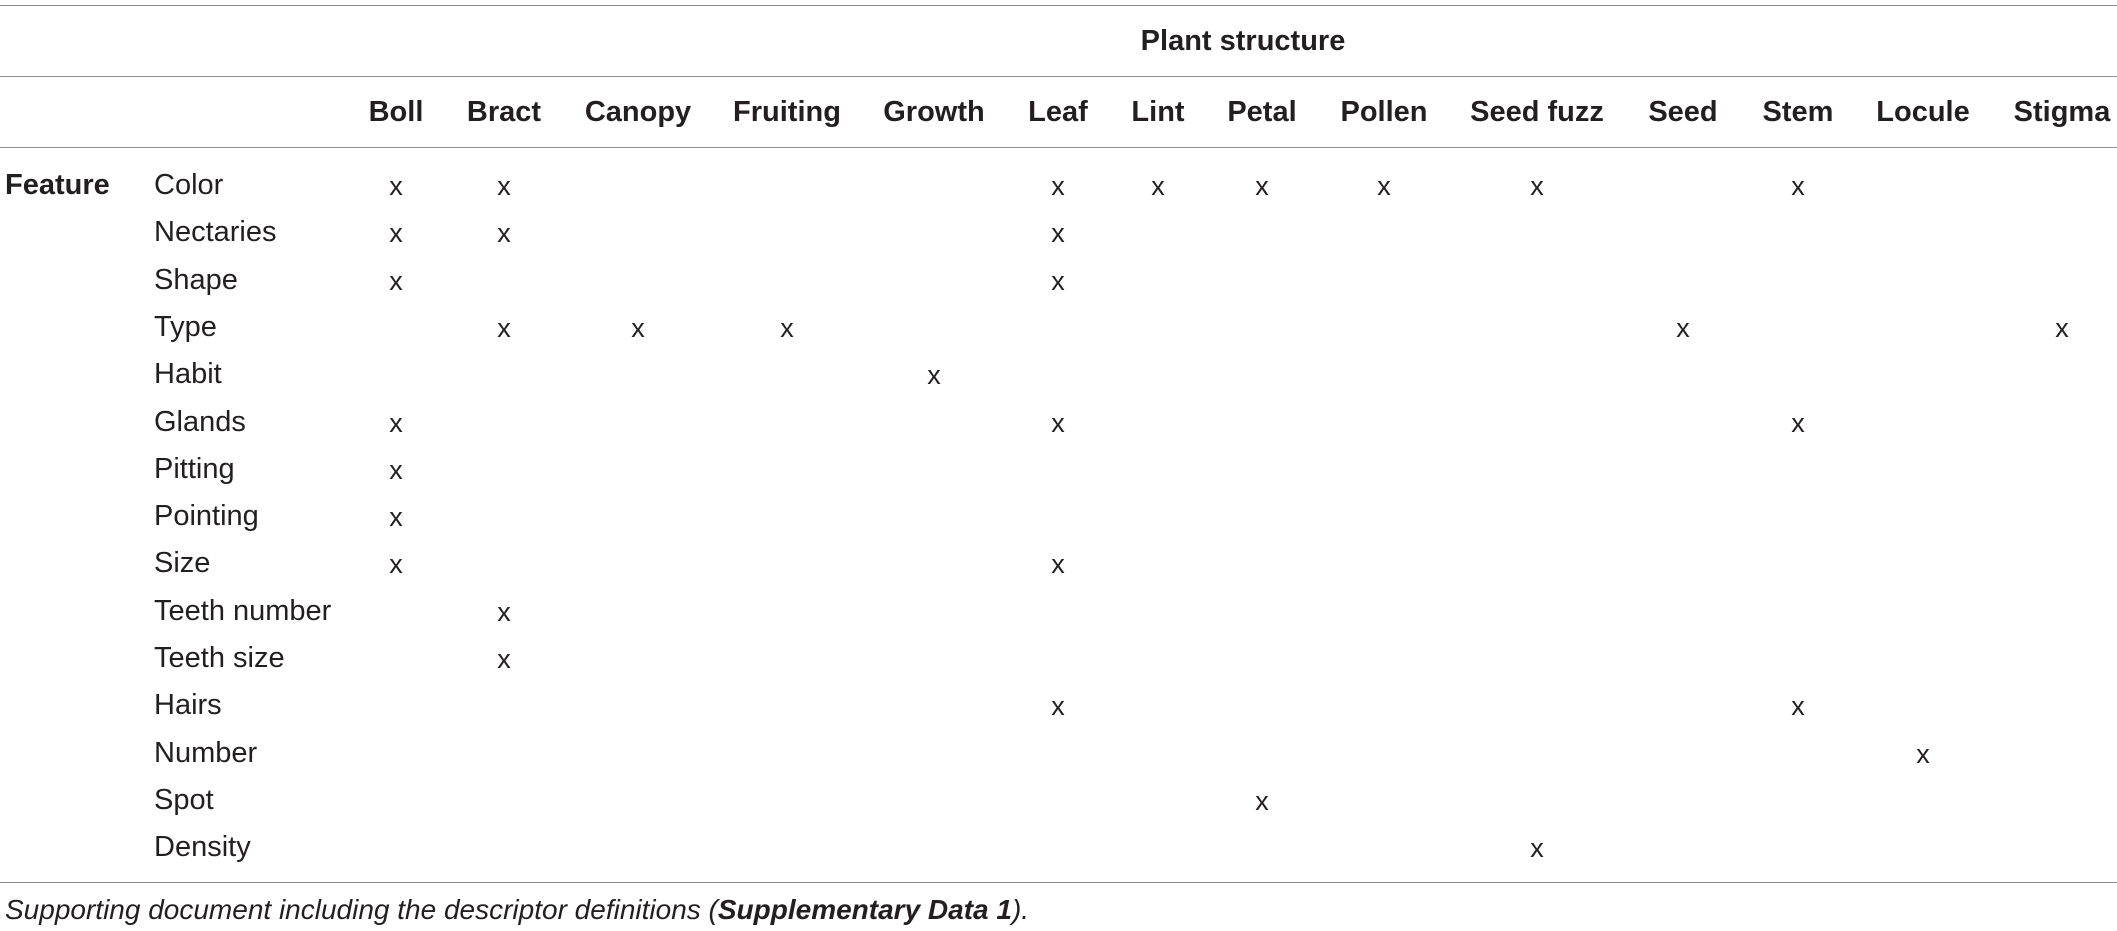 The height and width of the screenshot is (931, 2117). Describe the element at coordinates (243, 610) in the screenshot. I see `feature-label: Teeth number` at that location.